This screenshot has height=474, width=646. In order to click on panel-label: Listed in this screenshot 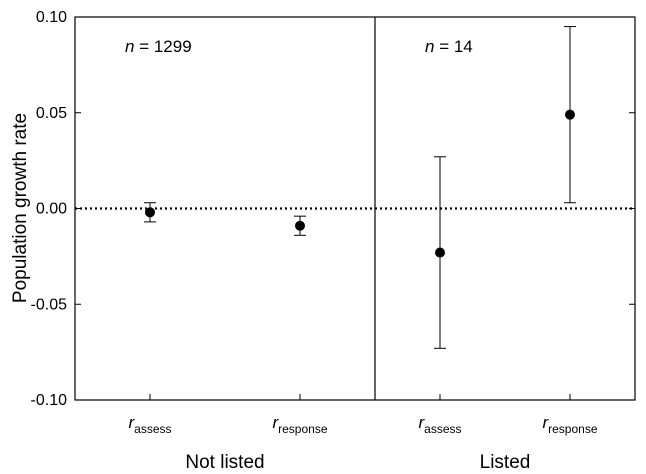, I will do `click(505, 462)`.